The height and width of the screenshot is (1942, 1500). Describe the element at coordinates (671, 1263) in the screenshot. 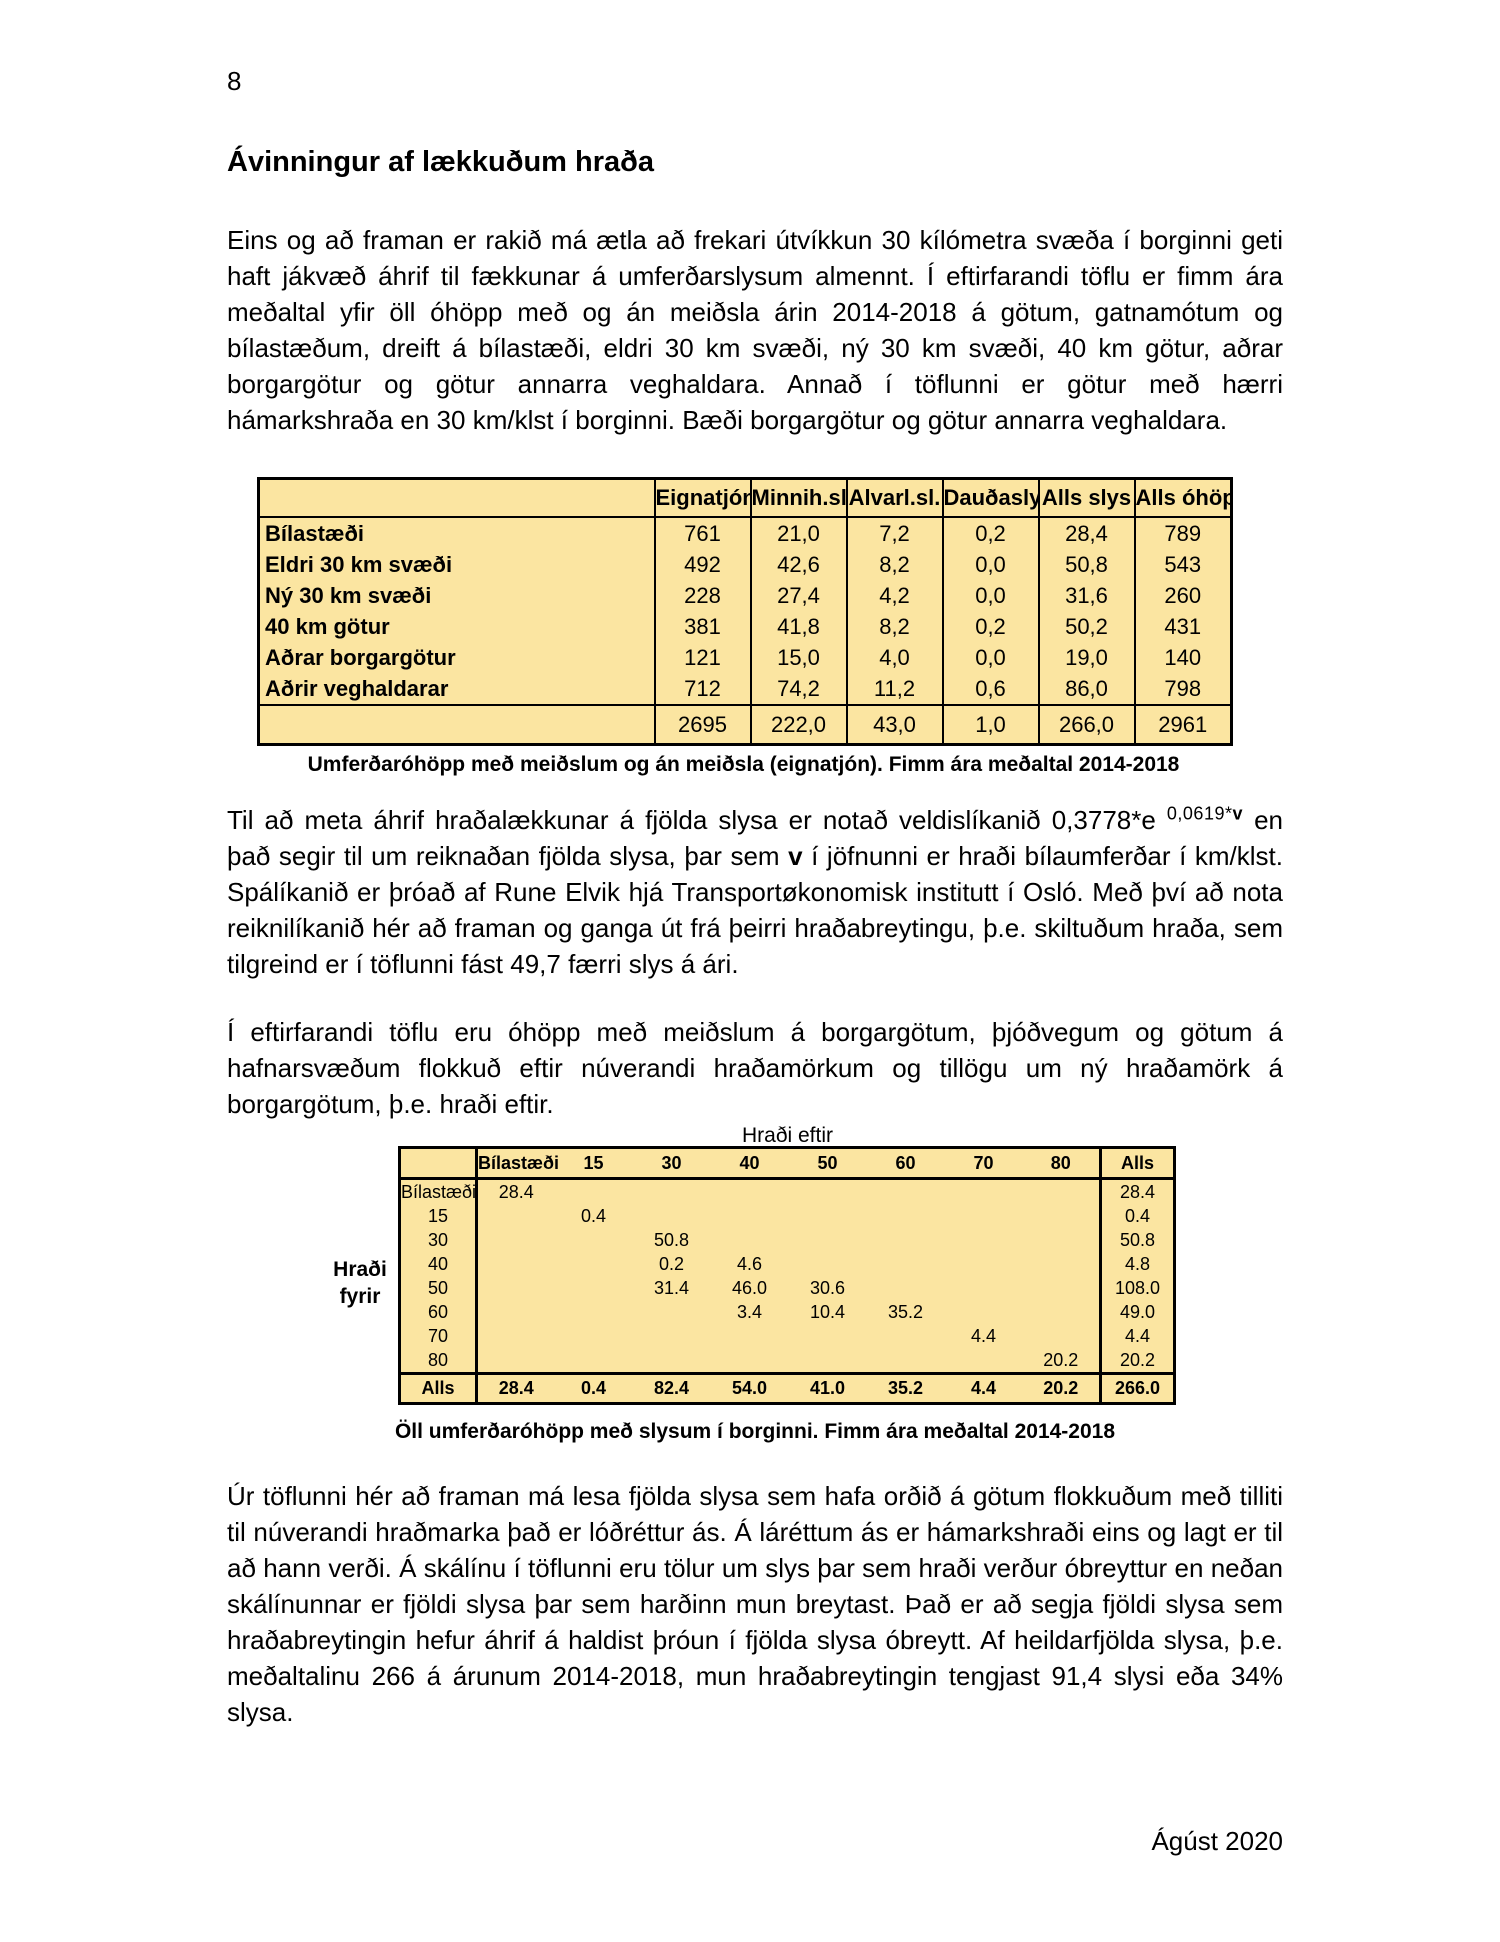

I see `data-cell: 0.2` at that location.